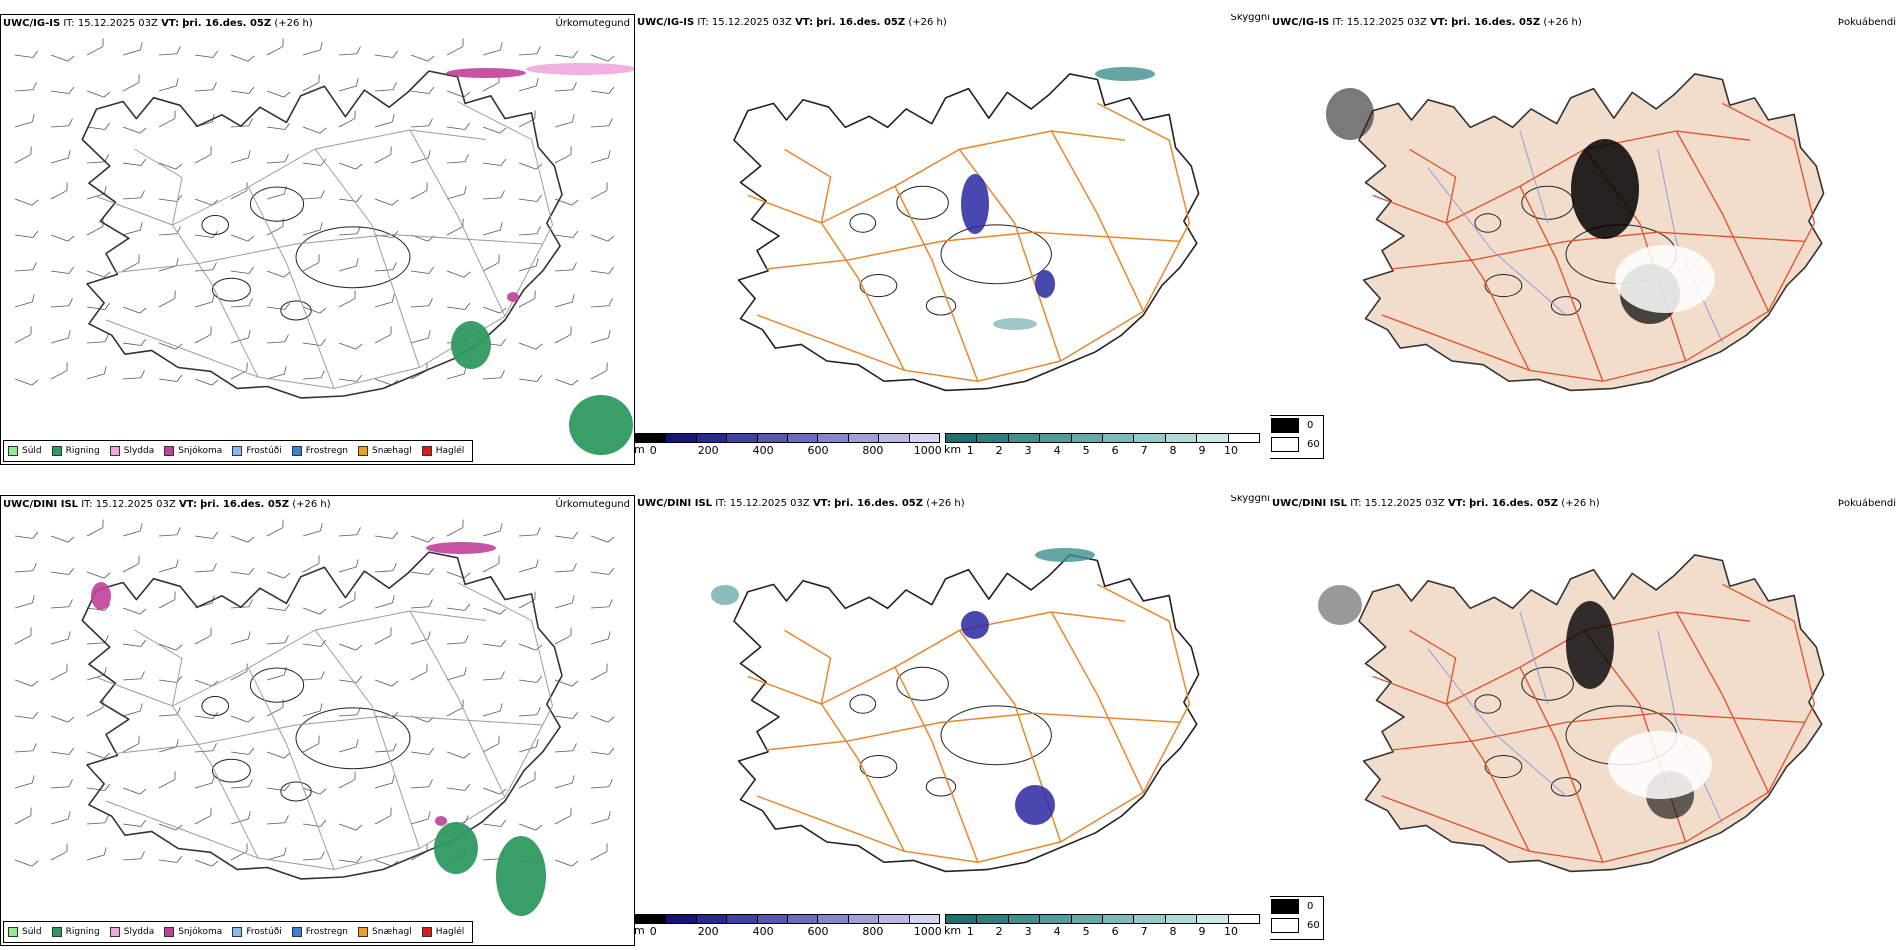 This screenshot has height=950, width=1900. Describe the element at coordinates (385, 932) in the screenshot. I see `precip-legend-item: Snæhagl` at that location.